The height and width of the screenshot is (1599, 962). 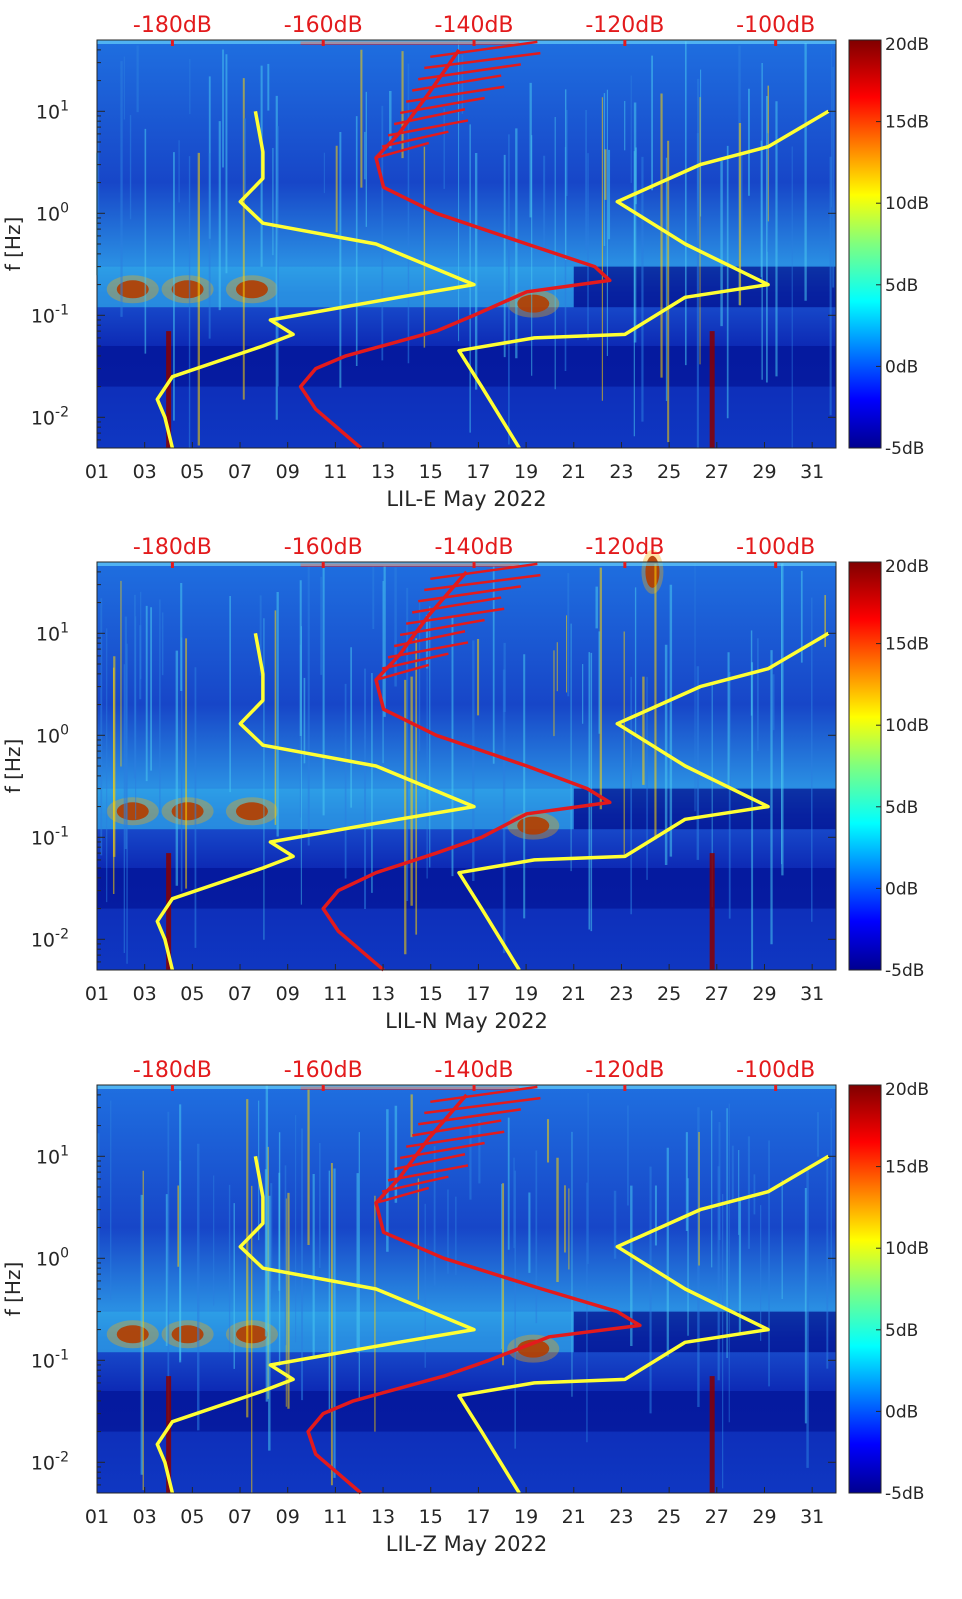 I want to click on x-tick-label: 25, so click(x=669, y=1517).